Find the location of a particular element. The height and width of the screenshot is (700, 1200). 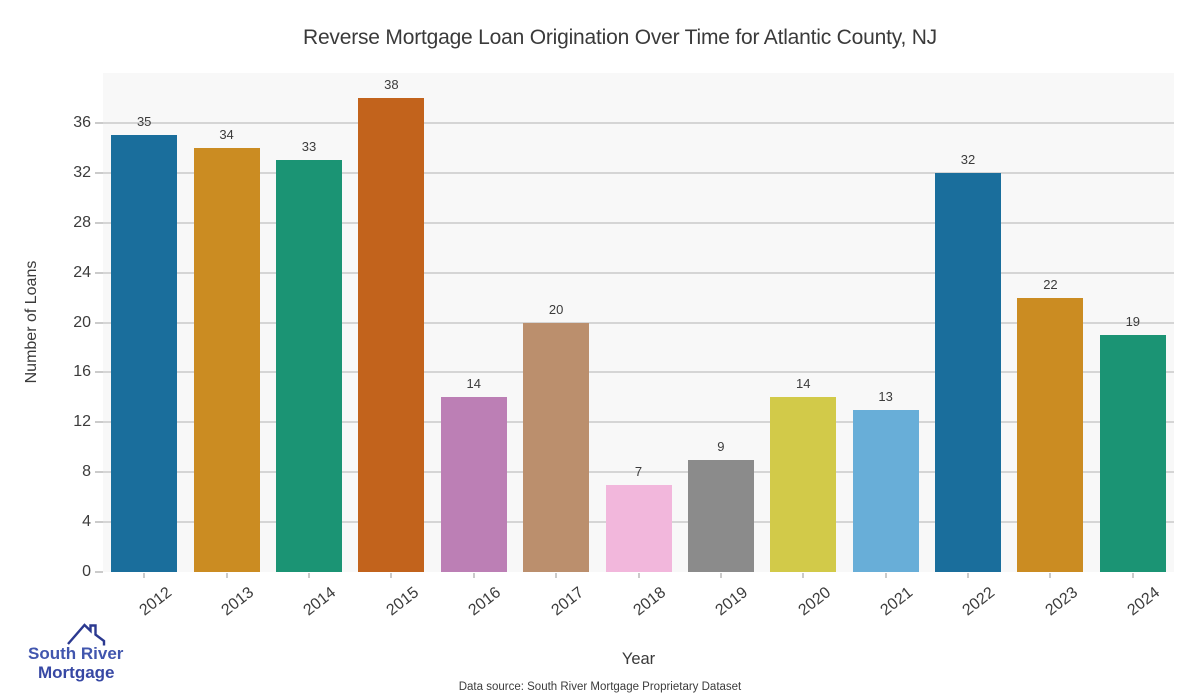

bar-2014 is located at coordinates (308, 366).